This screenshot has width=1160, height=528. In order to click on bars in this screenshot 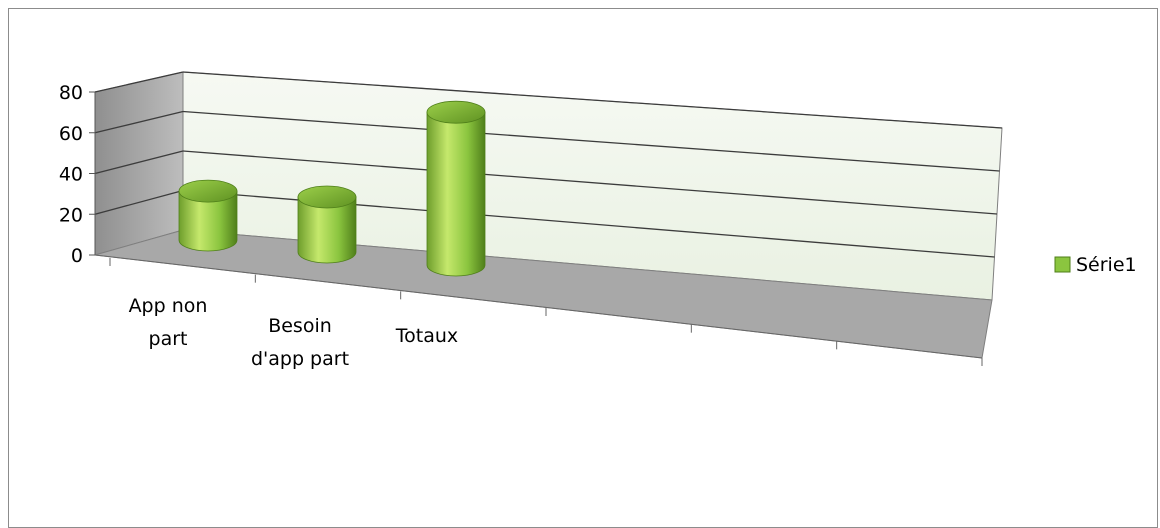, I will do `click(332, 188)`.